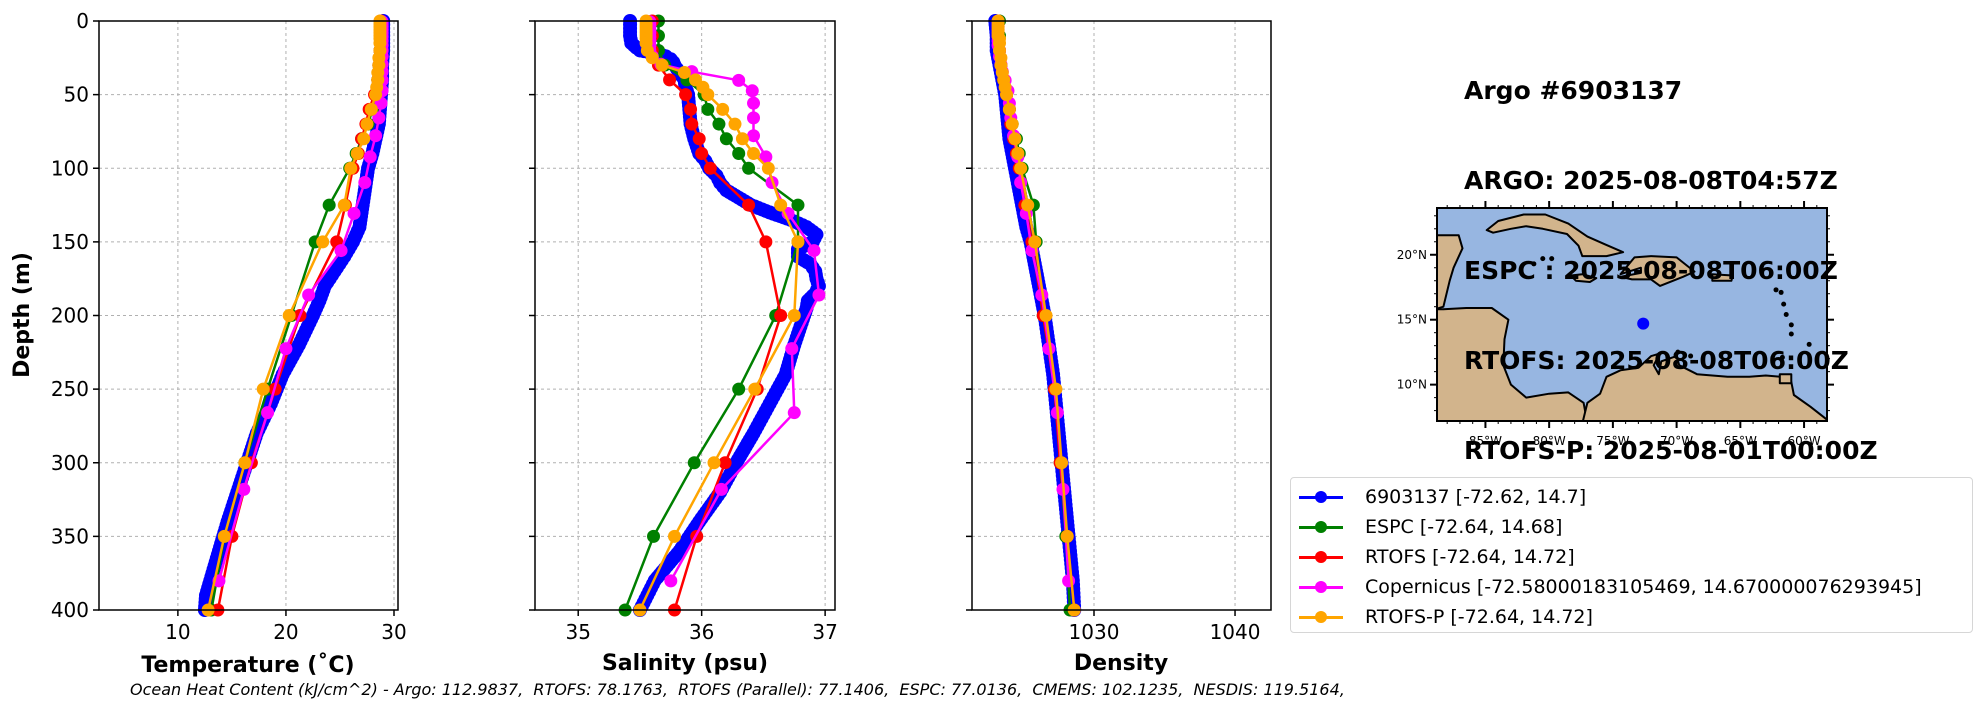 This screenshot has width=1987, height=712. I want to click on legend-item: RTOFS [-72.64, 14.72], so click(1631, 557).